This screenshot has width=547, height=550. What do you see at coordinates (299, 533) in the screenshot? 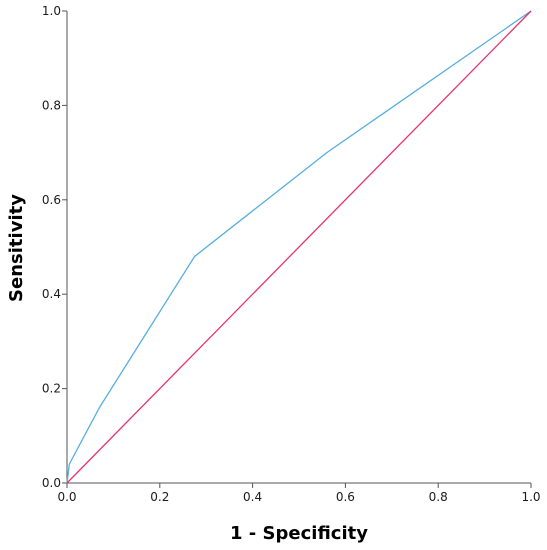
I see `x-axis-title: 1 - Specificity` at bounding box center [299, 533].